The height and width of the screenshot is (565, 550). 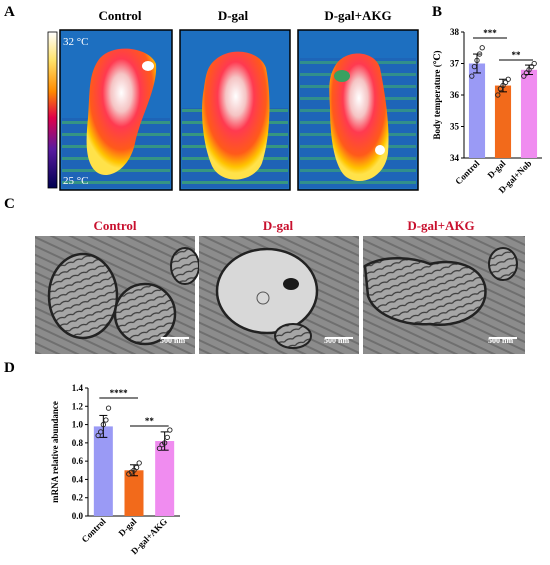 I want to click on thermal-image-dgal-akg, so click(x=358, y=110).